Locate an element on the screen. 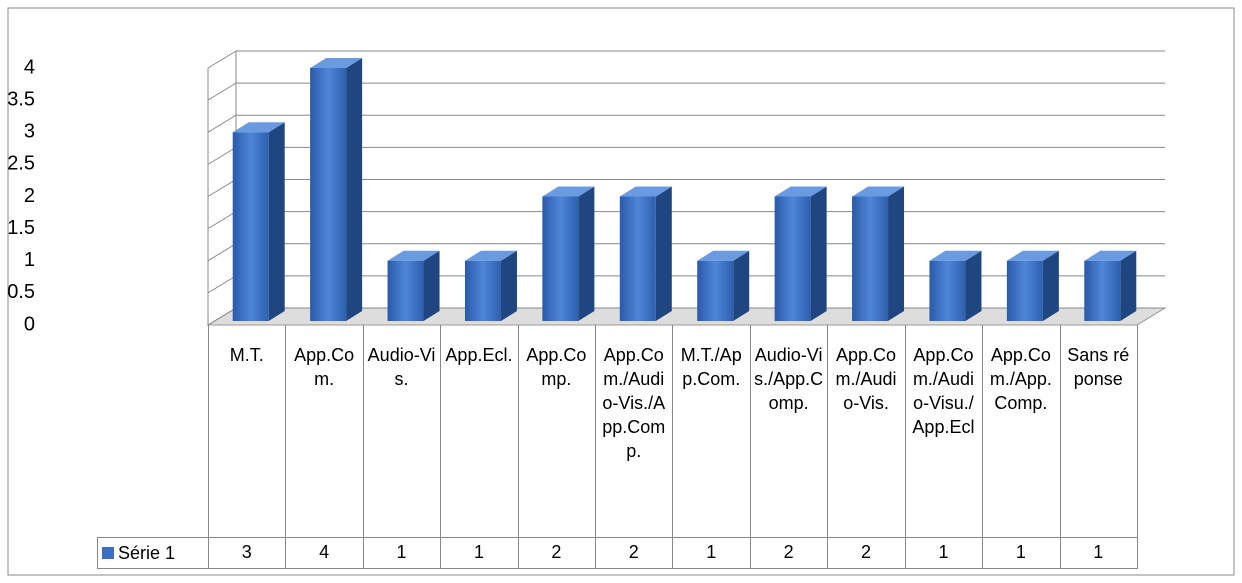 Image resolution: width=1242 pixels, height=583 pixels. table-value: 4 is located at coordinates (324, 553).